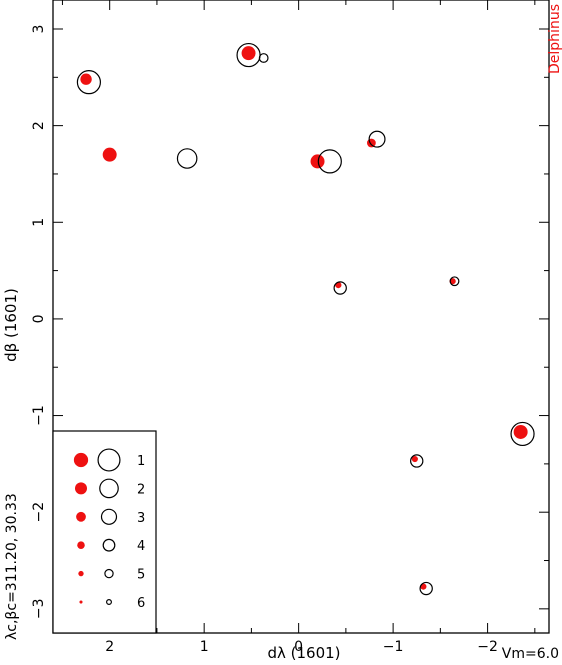  Describe the element at coordinates (530, 654) in the screenshot. I see `magnitude-limit-label: Vm=6.0` at that location.